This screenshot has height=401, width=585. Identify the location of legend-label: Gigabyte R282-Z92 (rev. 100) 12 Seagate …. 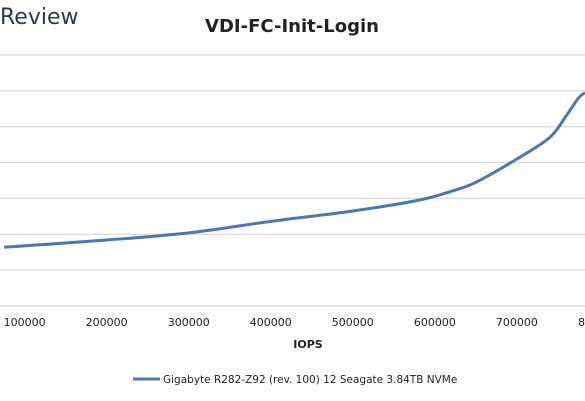
(310, 380).